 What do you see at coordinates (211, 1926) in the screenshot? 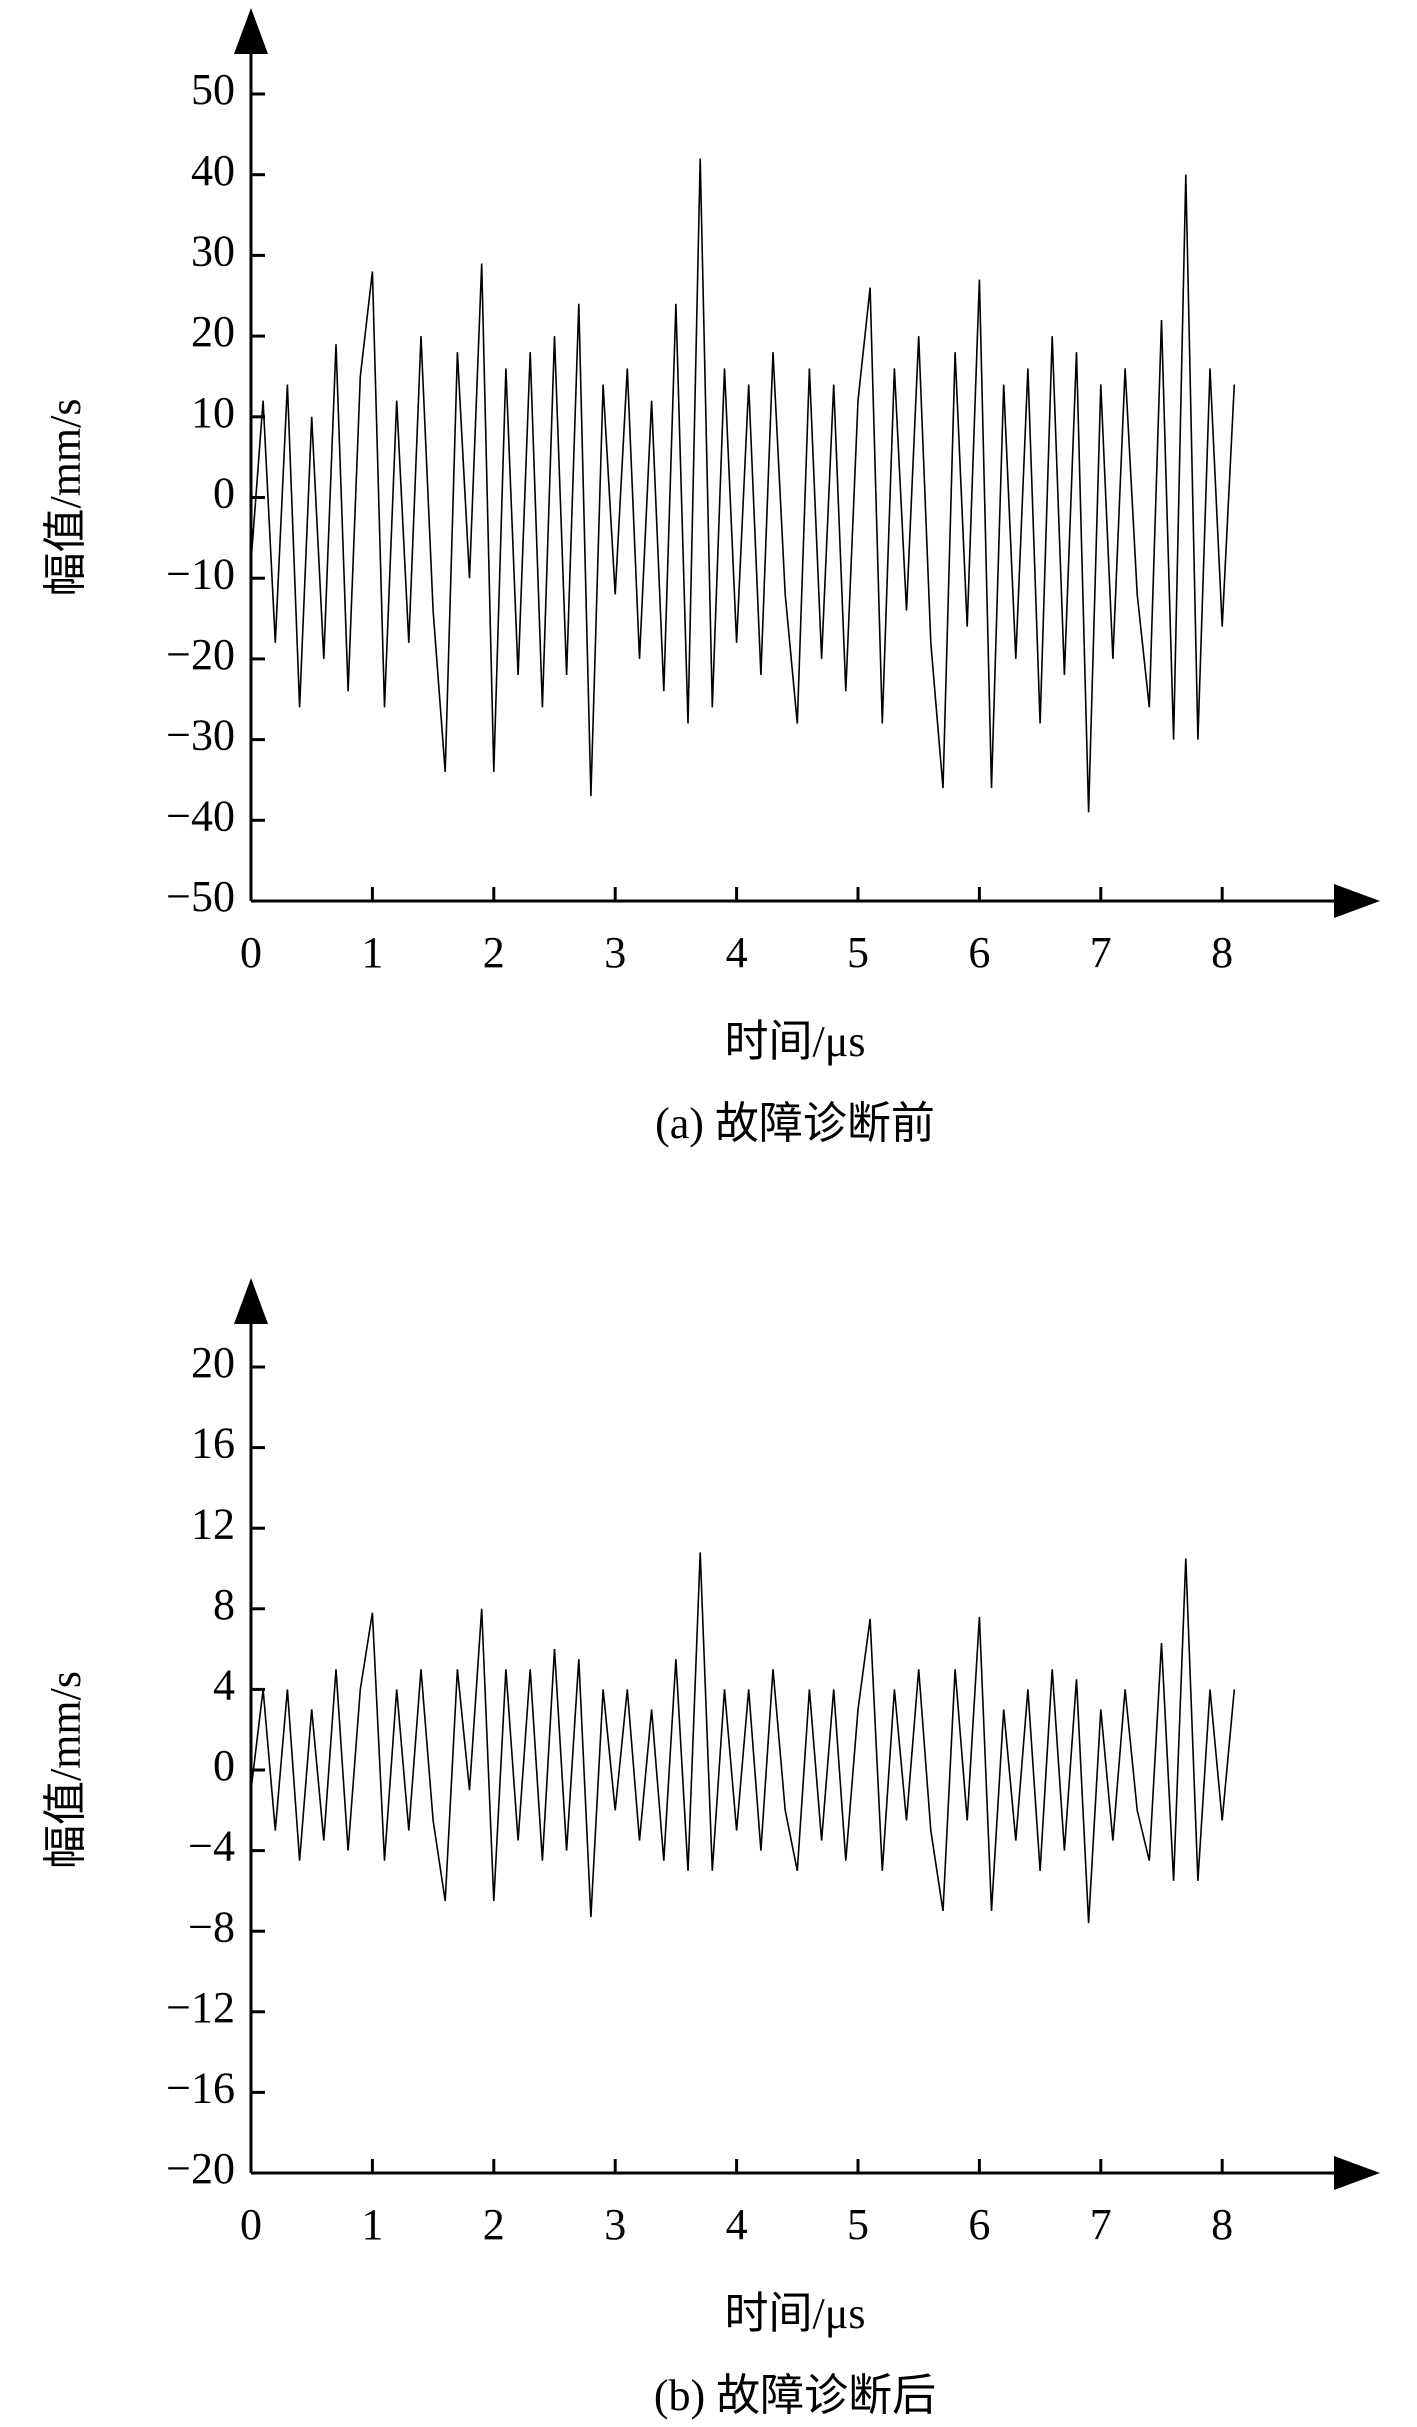
I see `y-tick-label: −8` at bounding box center [211, 1926].